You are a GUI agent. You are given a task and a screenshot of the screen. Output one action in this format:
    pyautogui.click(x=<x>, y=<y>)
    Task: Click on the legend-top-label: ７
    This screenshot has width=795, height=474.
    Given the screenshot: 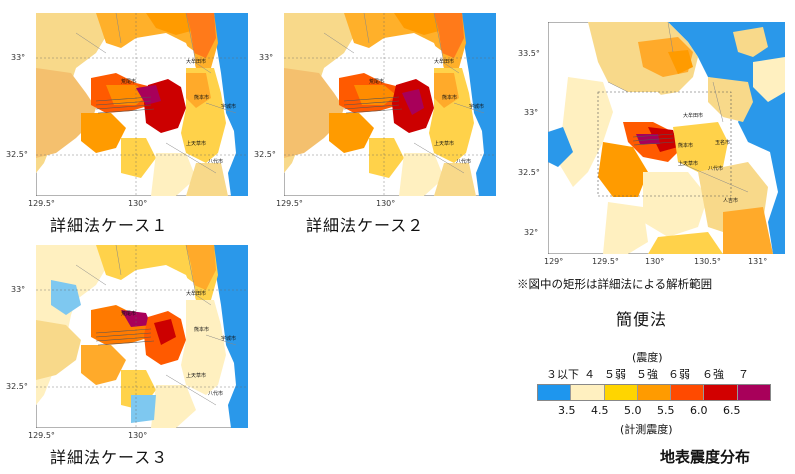 What is the action you would take?
    pyautogui.click(x=743, y=374)
    